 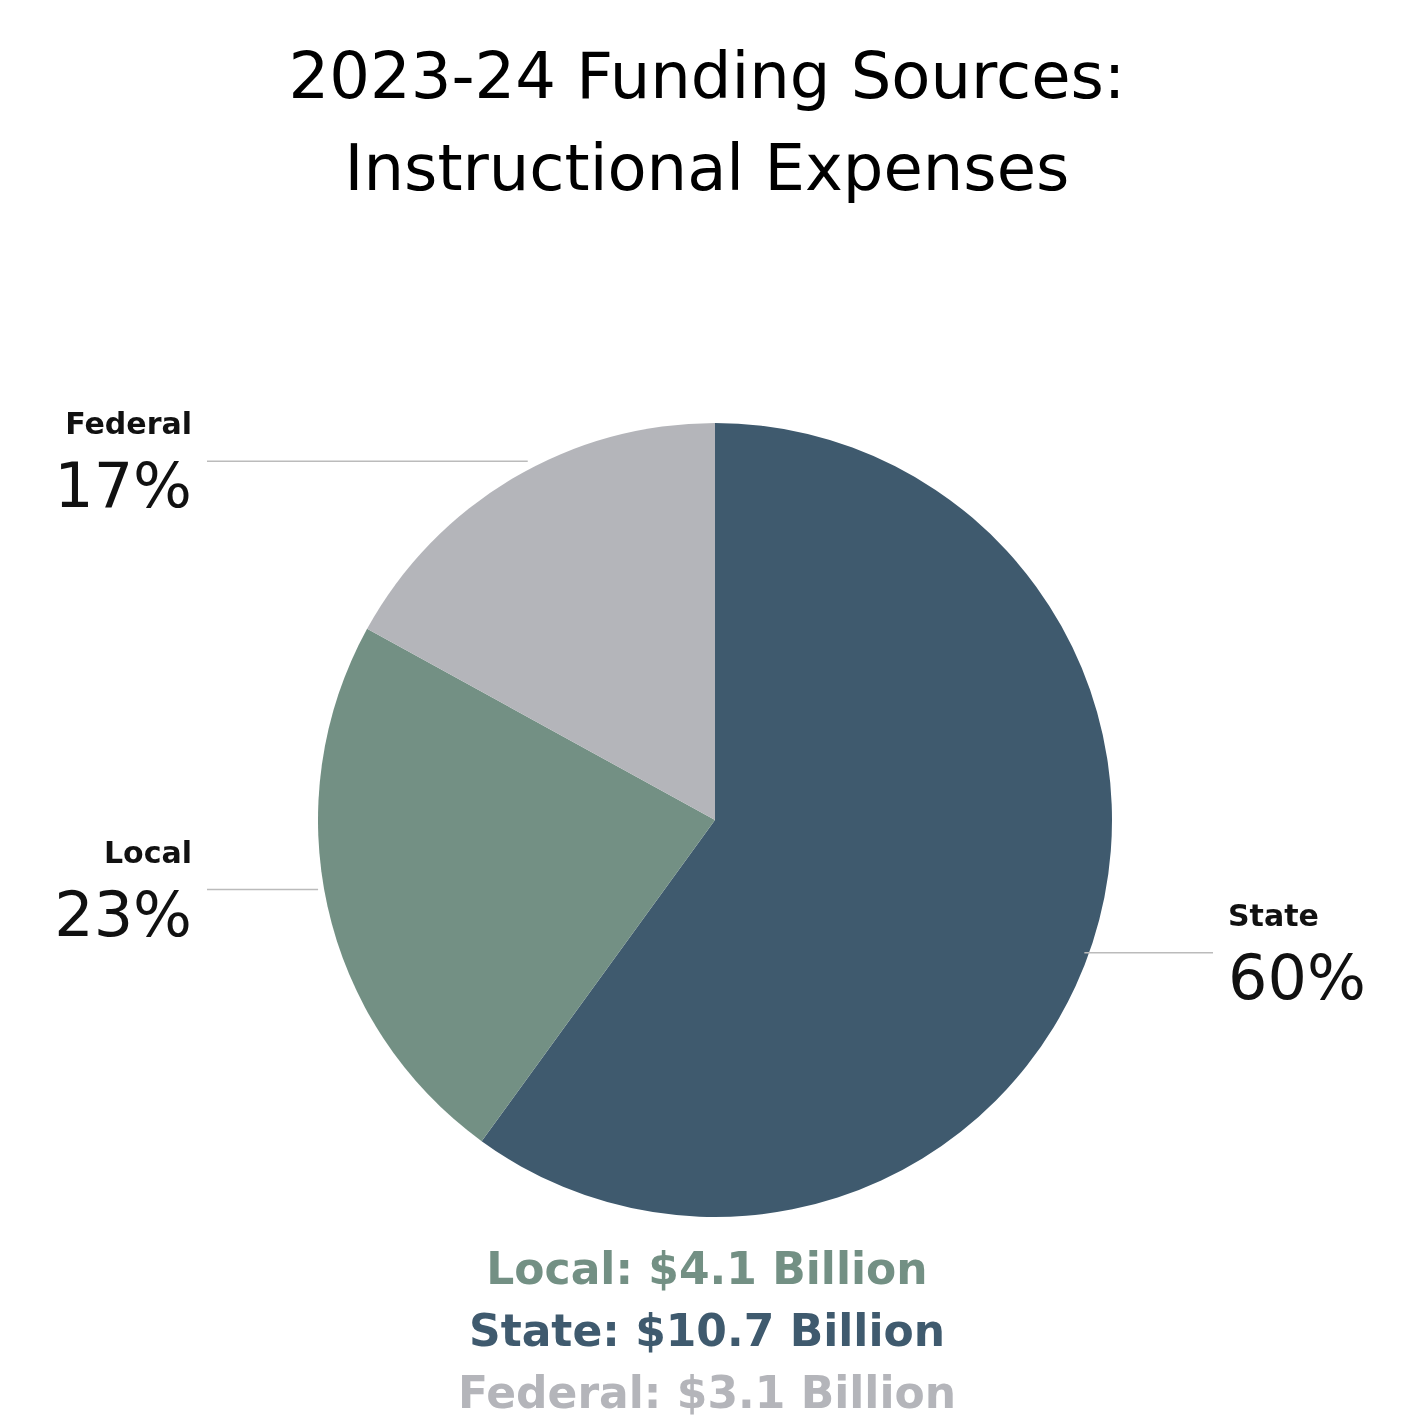 I want to click on text: Federal: $3.1 Billion, so click(x=707, y=1391).